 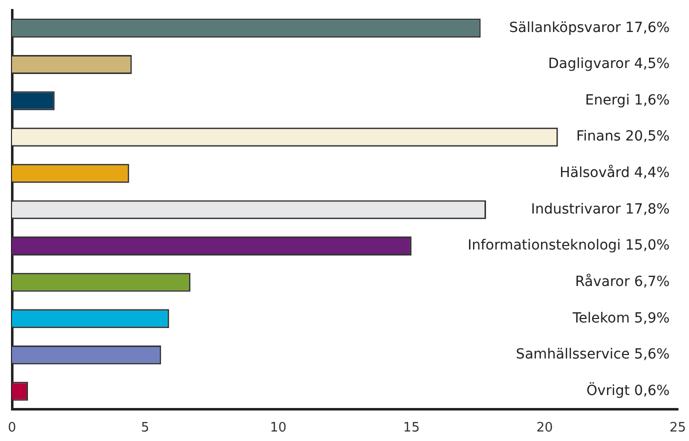 What do you see at coordinates (621, 318) in the screenshot?
I see `category-label: Telekom 5,9%` at bounding box center [621, 318].